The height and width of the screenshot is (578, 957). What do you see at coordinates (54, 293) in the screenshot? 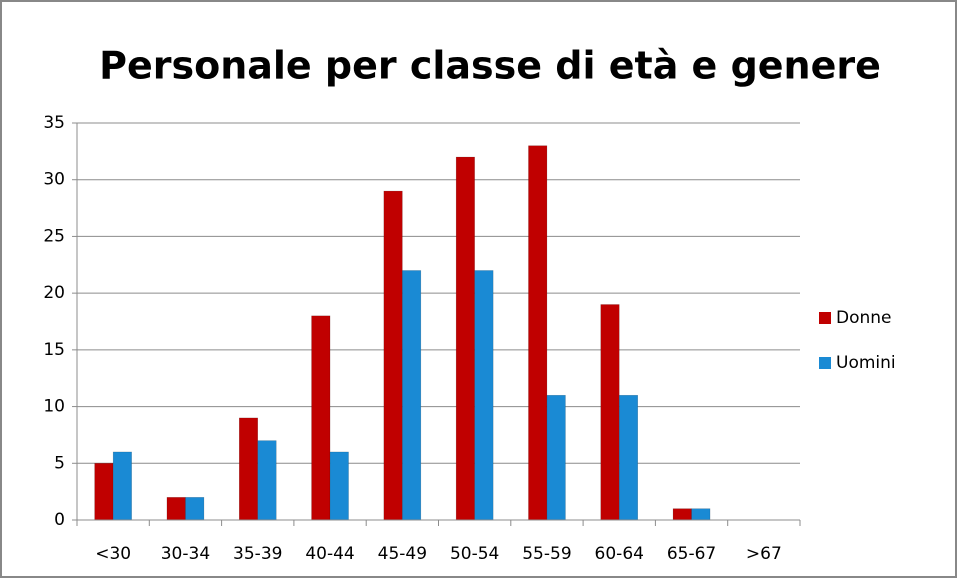
I see `y-tick-label: 20` at bounding box center [54, 293].